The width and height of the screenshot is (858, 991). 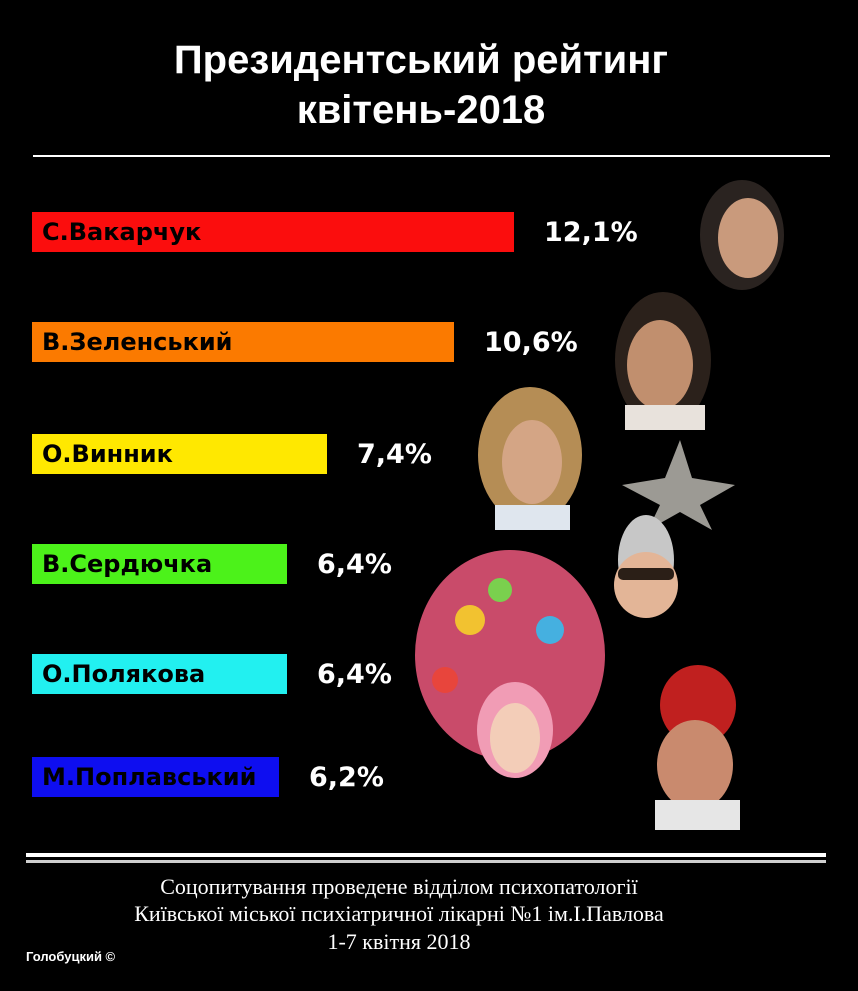 I want to click on footer-divider-top, so click(x=426, y=855).